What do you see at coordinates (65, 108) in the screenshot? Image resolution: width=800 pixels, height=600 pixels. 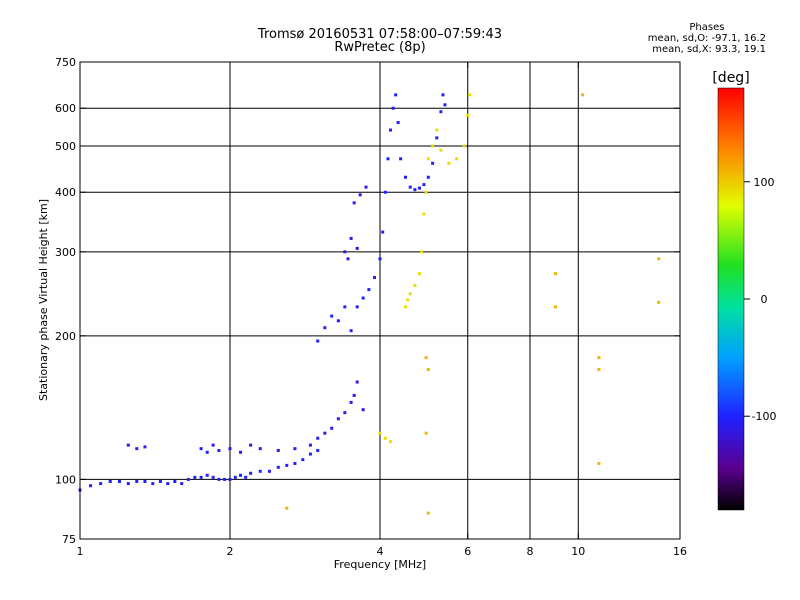 I see `y-tick-label: 600` at bounding box center [65, 108].